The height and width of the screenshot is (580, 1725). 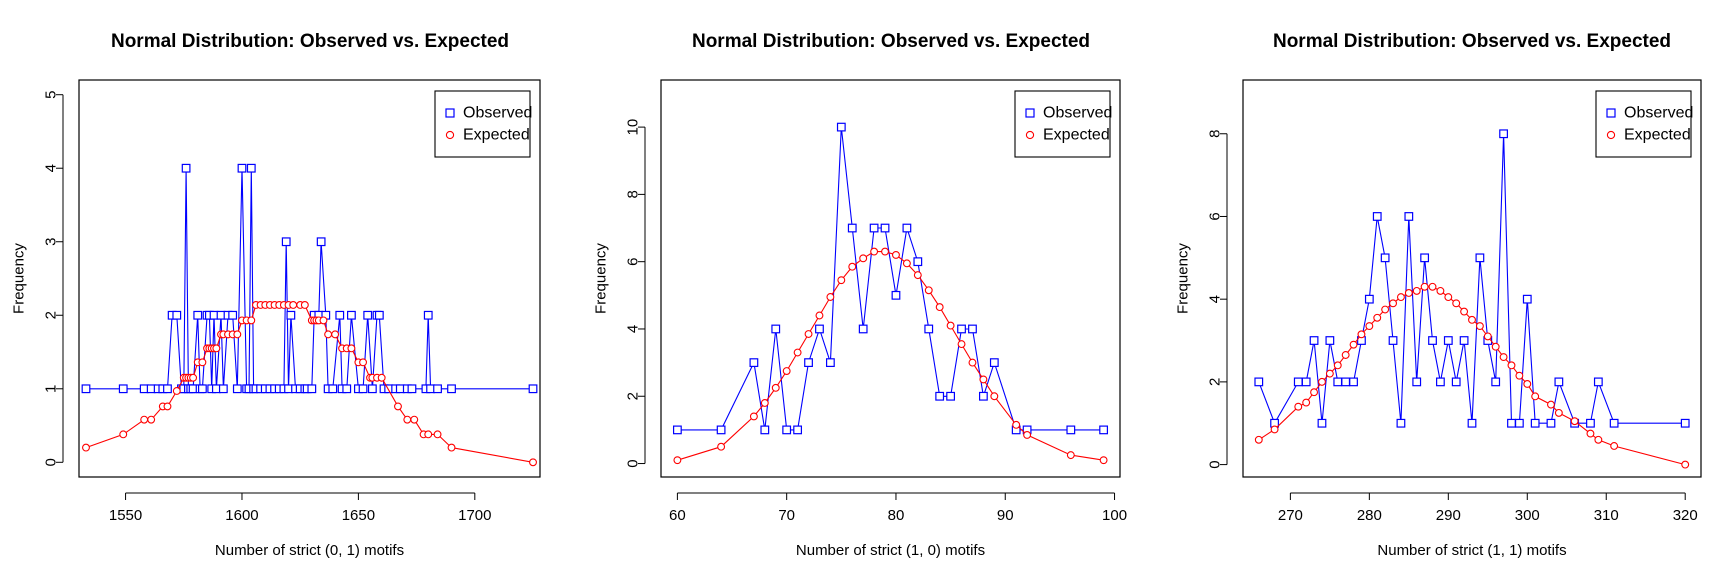 I want to click on x-tick-label: 290, so click(x=1448, y=515).